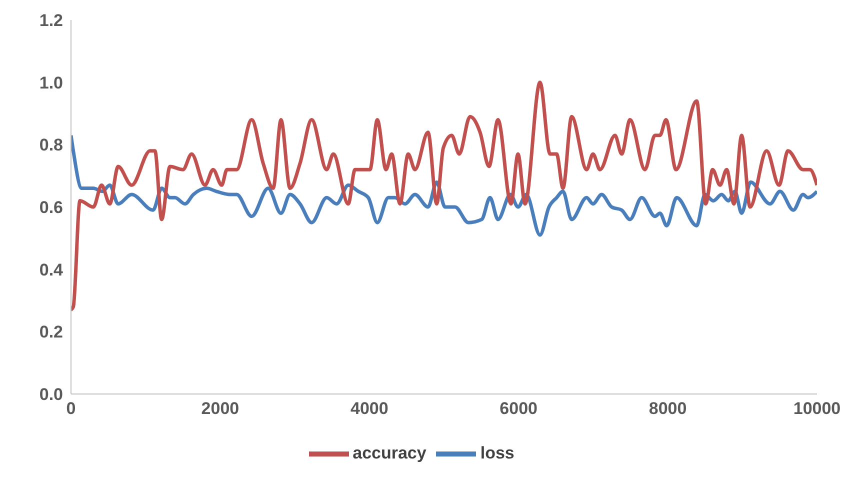  What do you see at coordinates (519, 408) in the screenshot?
I see `x-tick-label: 6000` at bounding box center [519, 408].